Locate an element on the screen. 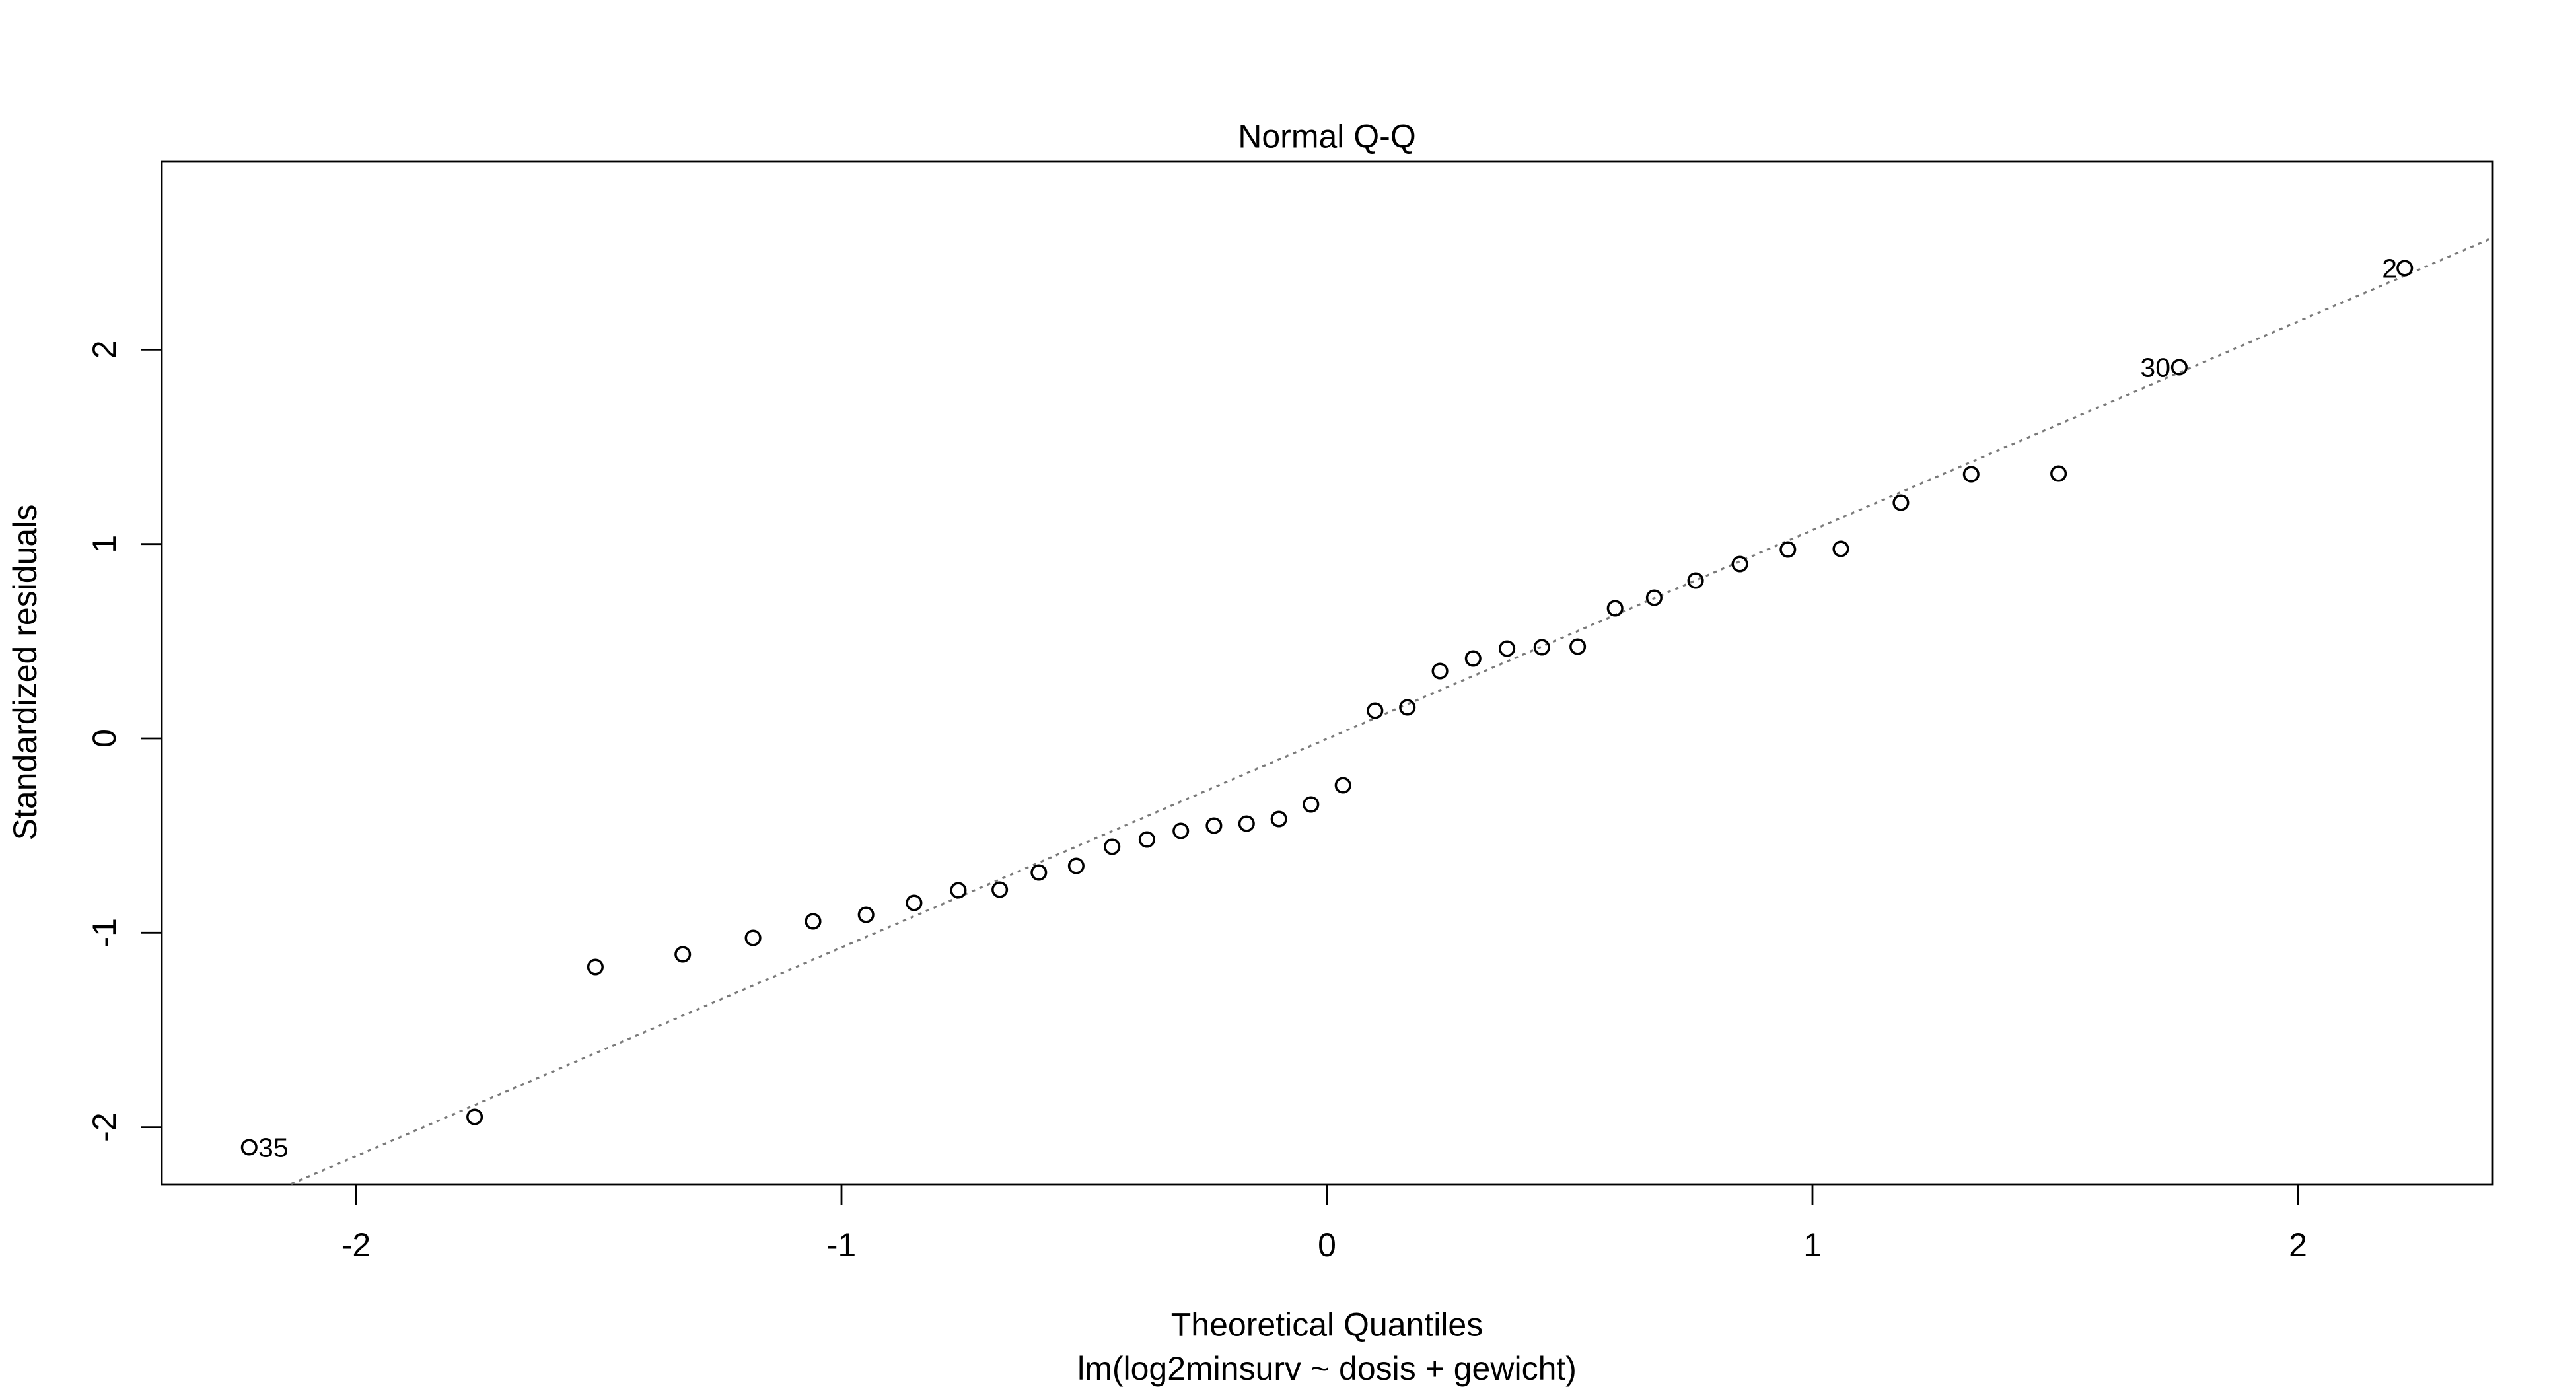 The height and width of the screenshot is (1387, 2576). svg-text: 30 is located at coordinates (2155, 368).